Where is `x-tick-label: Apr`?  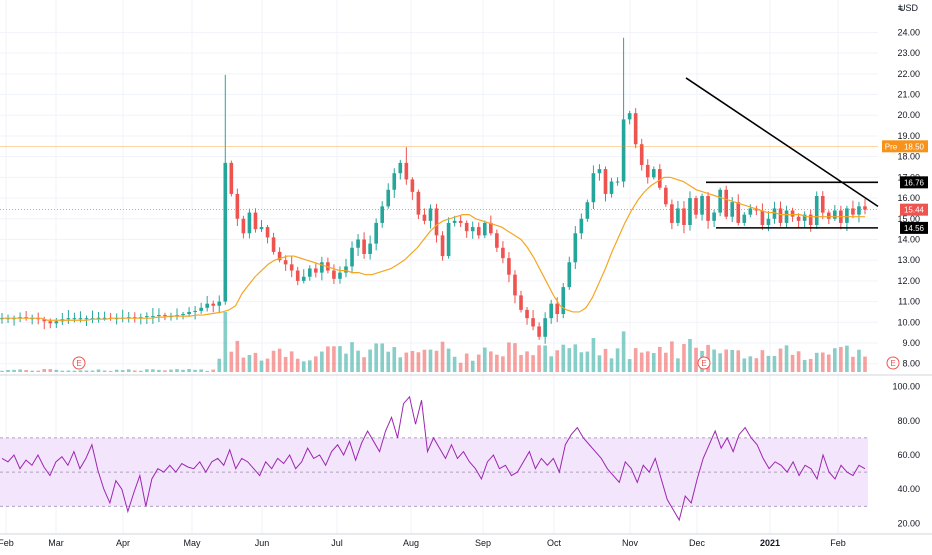 x-tick-label: Apr is located at coordinates (123, 543).